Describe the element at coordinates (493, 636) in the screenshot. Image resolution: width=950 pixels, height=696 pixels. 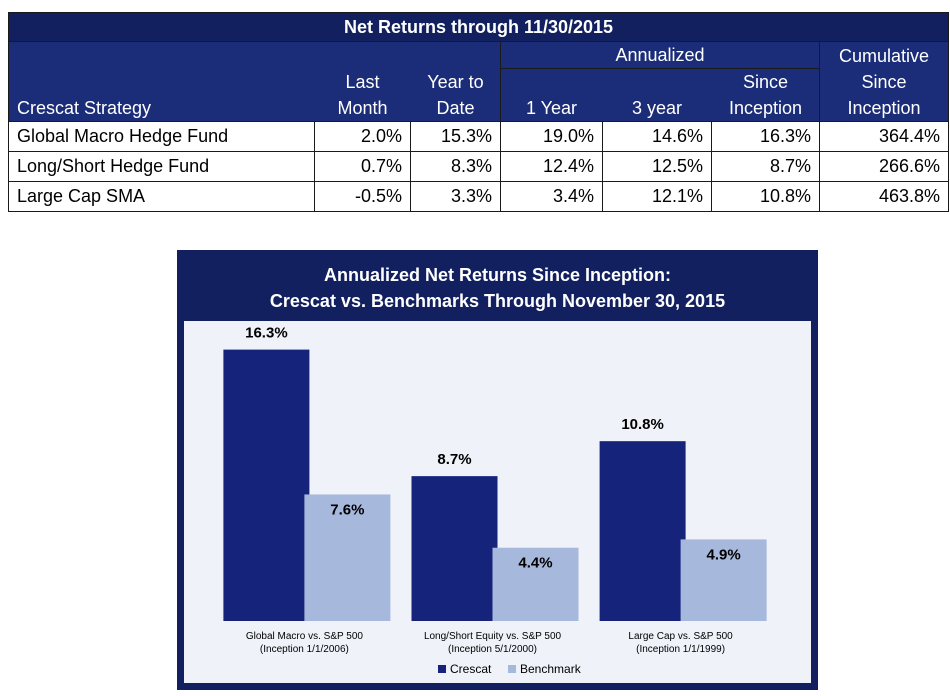
I see `category-label: Long/Short Equity vs. S&P 500` at that location.